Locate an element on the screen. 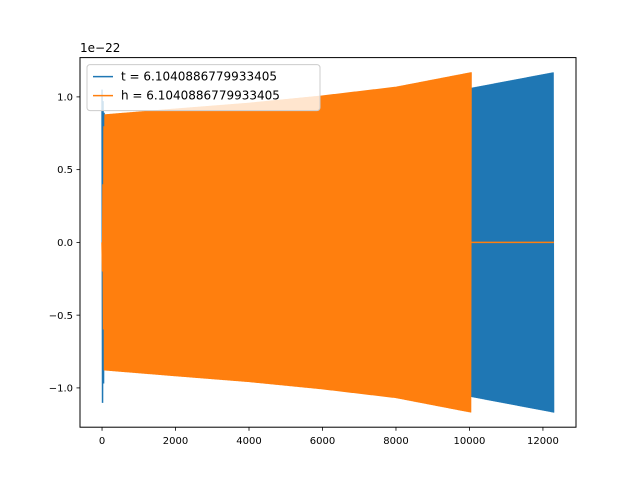 Image resolution: width=640 pixels, height=485 pixels. x-tick-label: 8000 is located at coordinates (395, 441).